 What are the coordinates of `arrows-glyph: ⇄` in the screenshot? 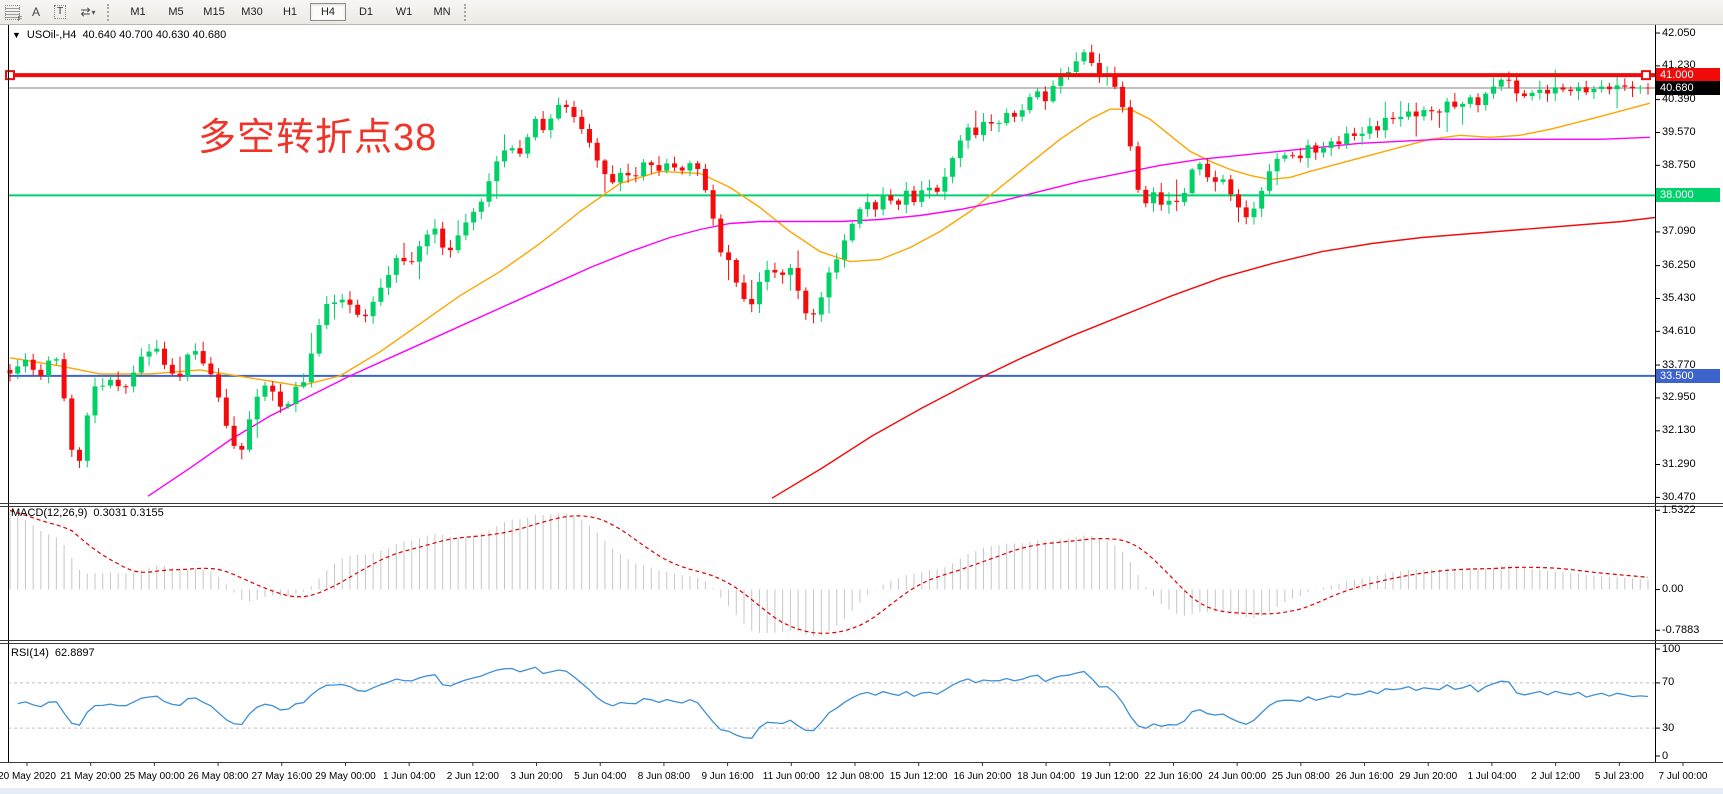 It's located at (85, 12).